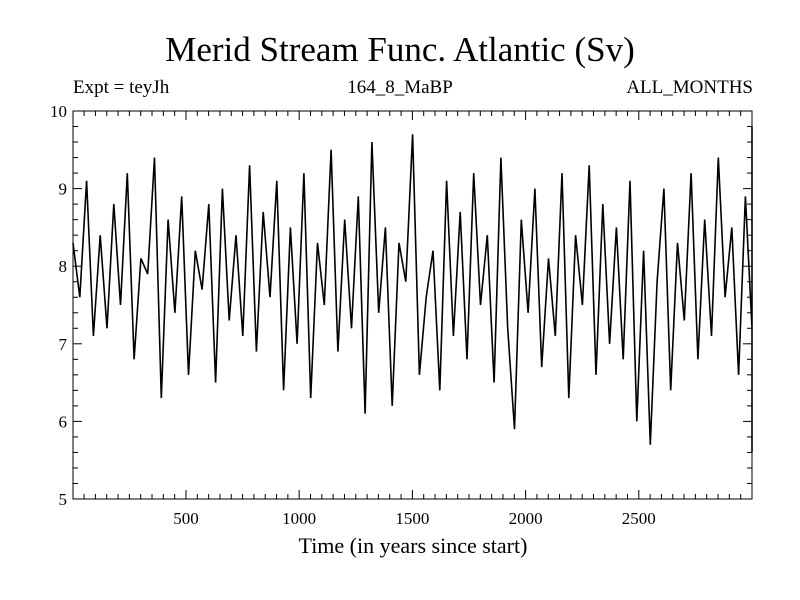 Image resolution: width=800 pixels, height=600 pixels. Describe the element at coordinates (63, 344) in the screenshot. I see `y-tick-label: 7` at that location.